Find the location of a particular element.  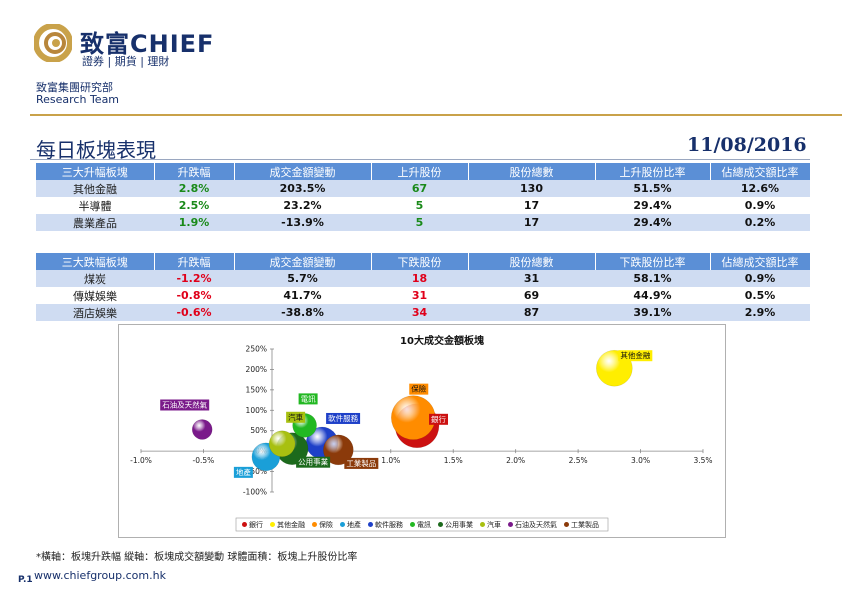

column-header: 三大跌幅板塊 is located at coordinates (95, 261).